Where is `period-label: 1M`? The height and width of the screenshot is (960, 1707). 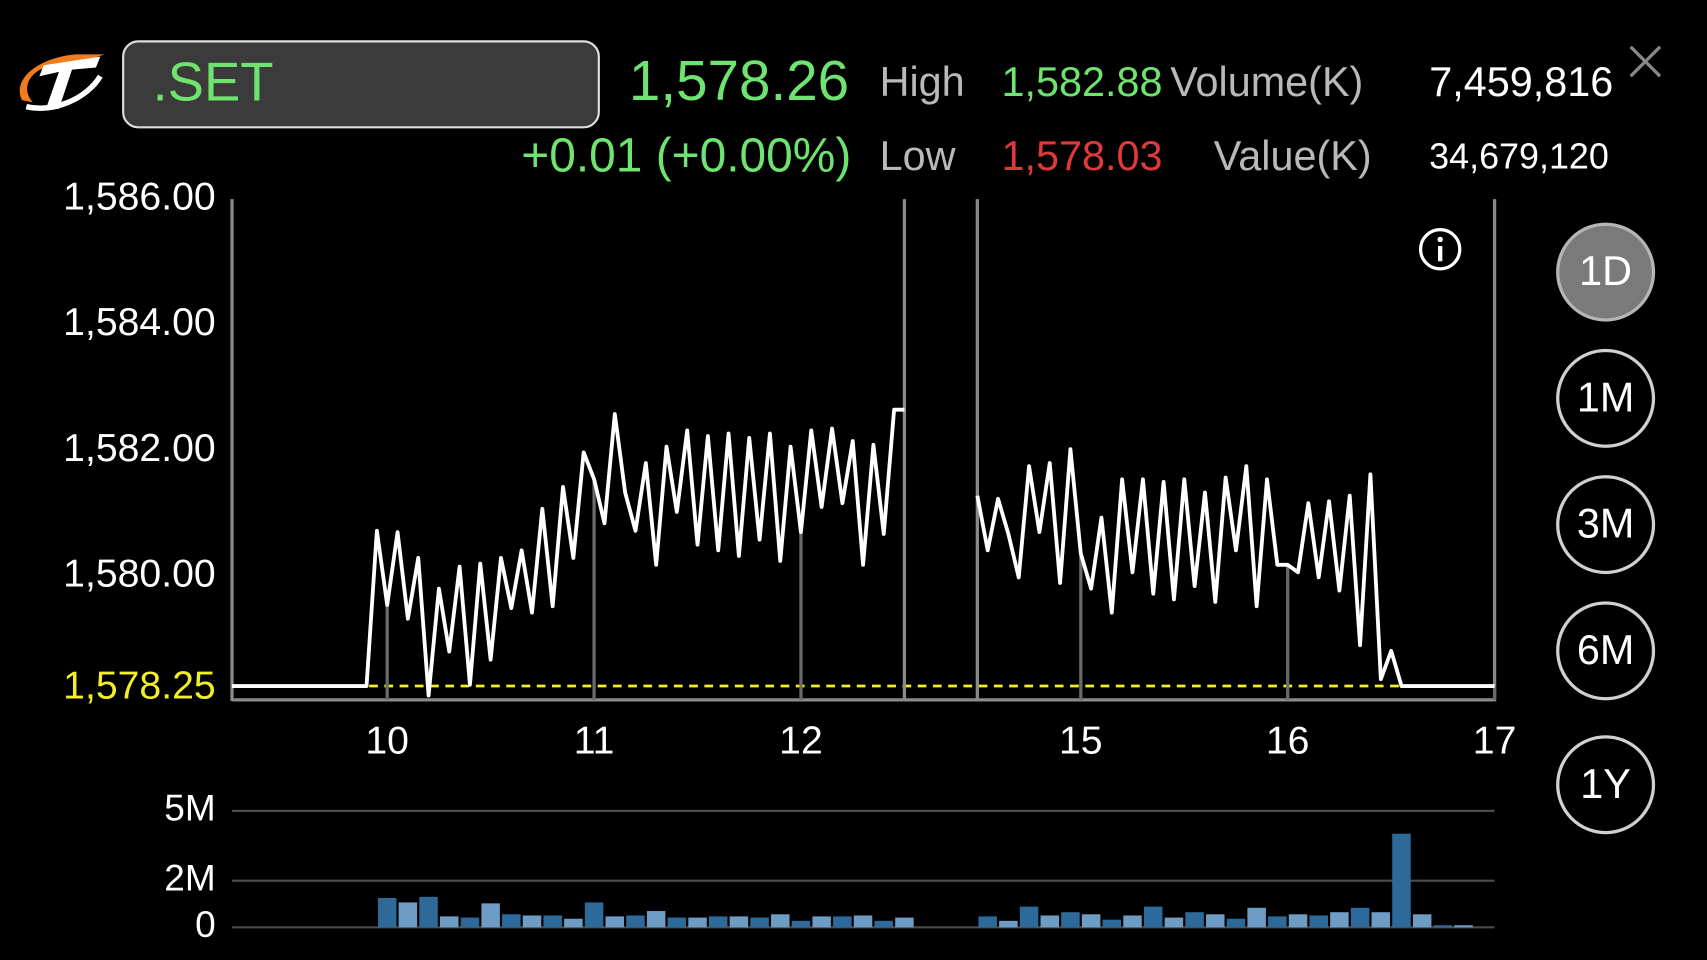 period-label: 1M is located at coordinates (1605, 397).